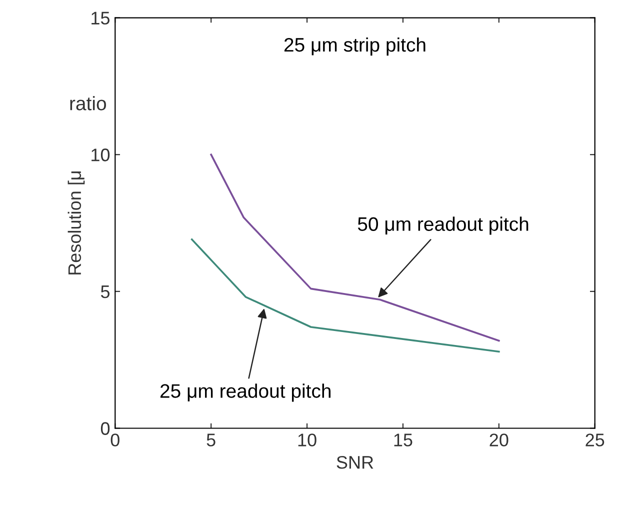 The height and width of the screenshot is (508, 619). I want to click on x-tick-label: 20, so click(499, 440).